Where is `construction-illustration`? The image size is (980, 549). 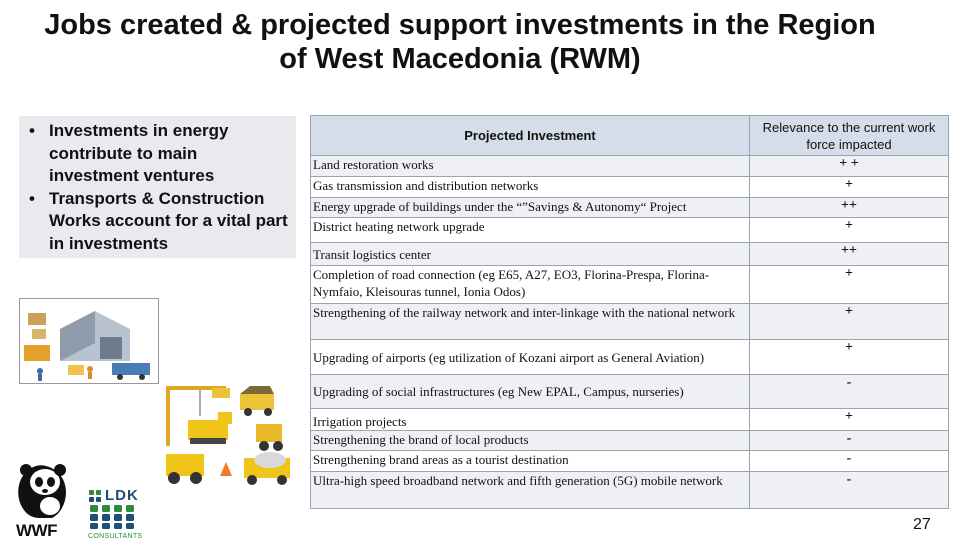 construction-illustration is located at coordinates (230, 434).